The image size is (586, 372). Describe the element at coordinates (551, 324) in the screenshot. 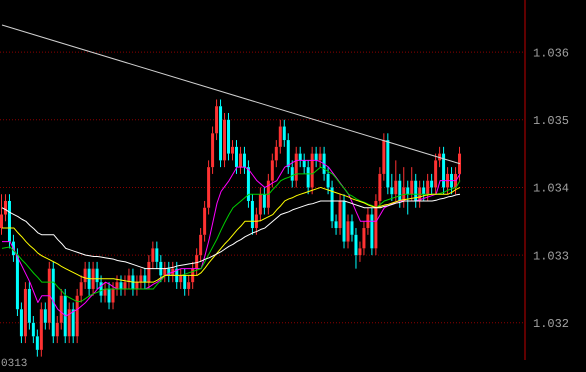

I see `y-tick-label: 1.032` at that location.